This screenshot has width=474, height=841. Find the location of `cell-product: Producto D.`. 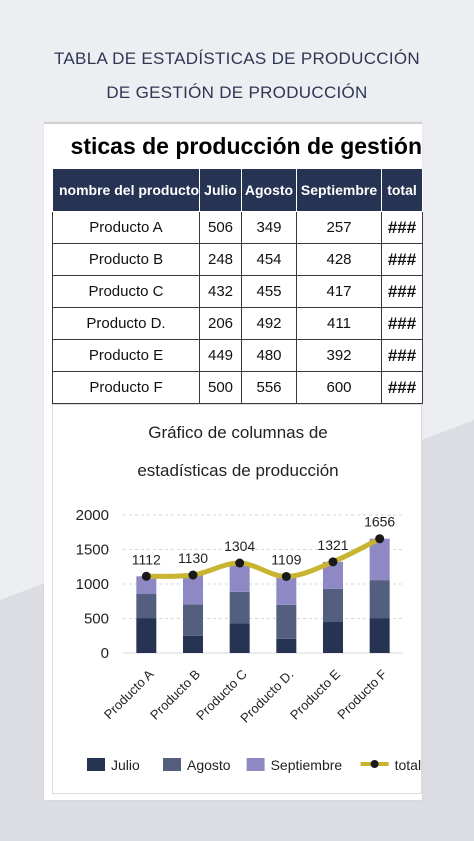

cell-product: Producto D. is located at coordinates (126, 323).